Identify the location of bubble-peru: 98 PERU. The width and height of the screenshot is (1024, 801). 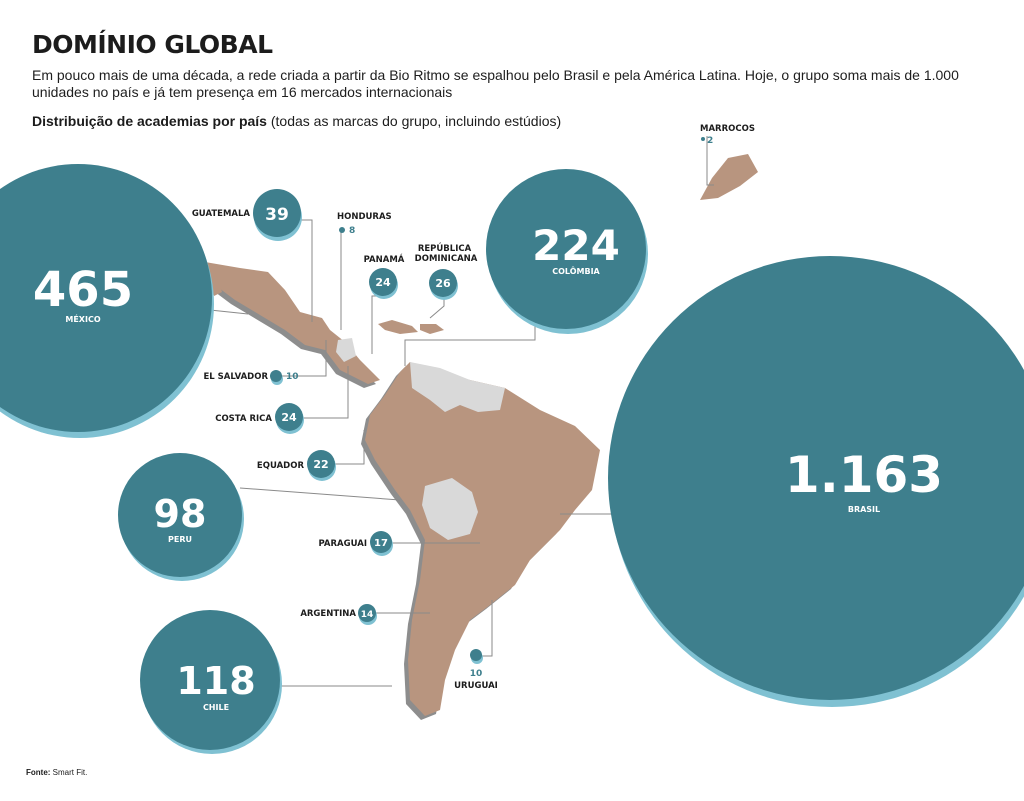
(181, 517).